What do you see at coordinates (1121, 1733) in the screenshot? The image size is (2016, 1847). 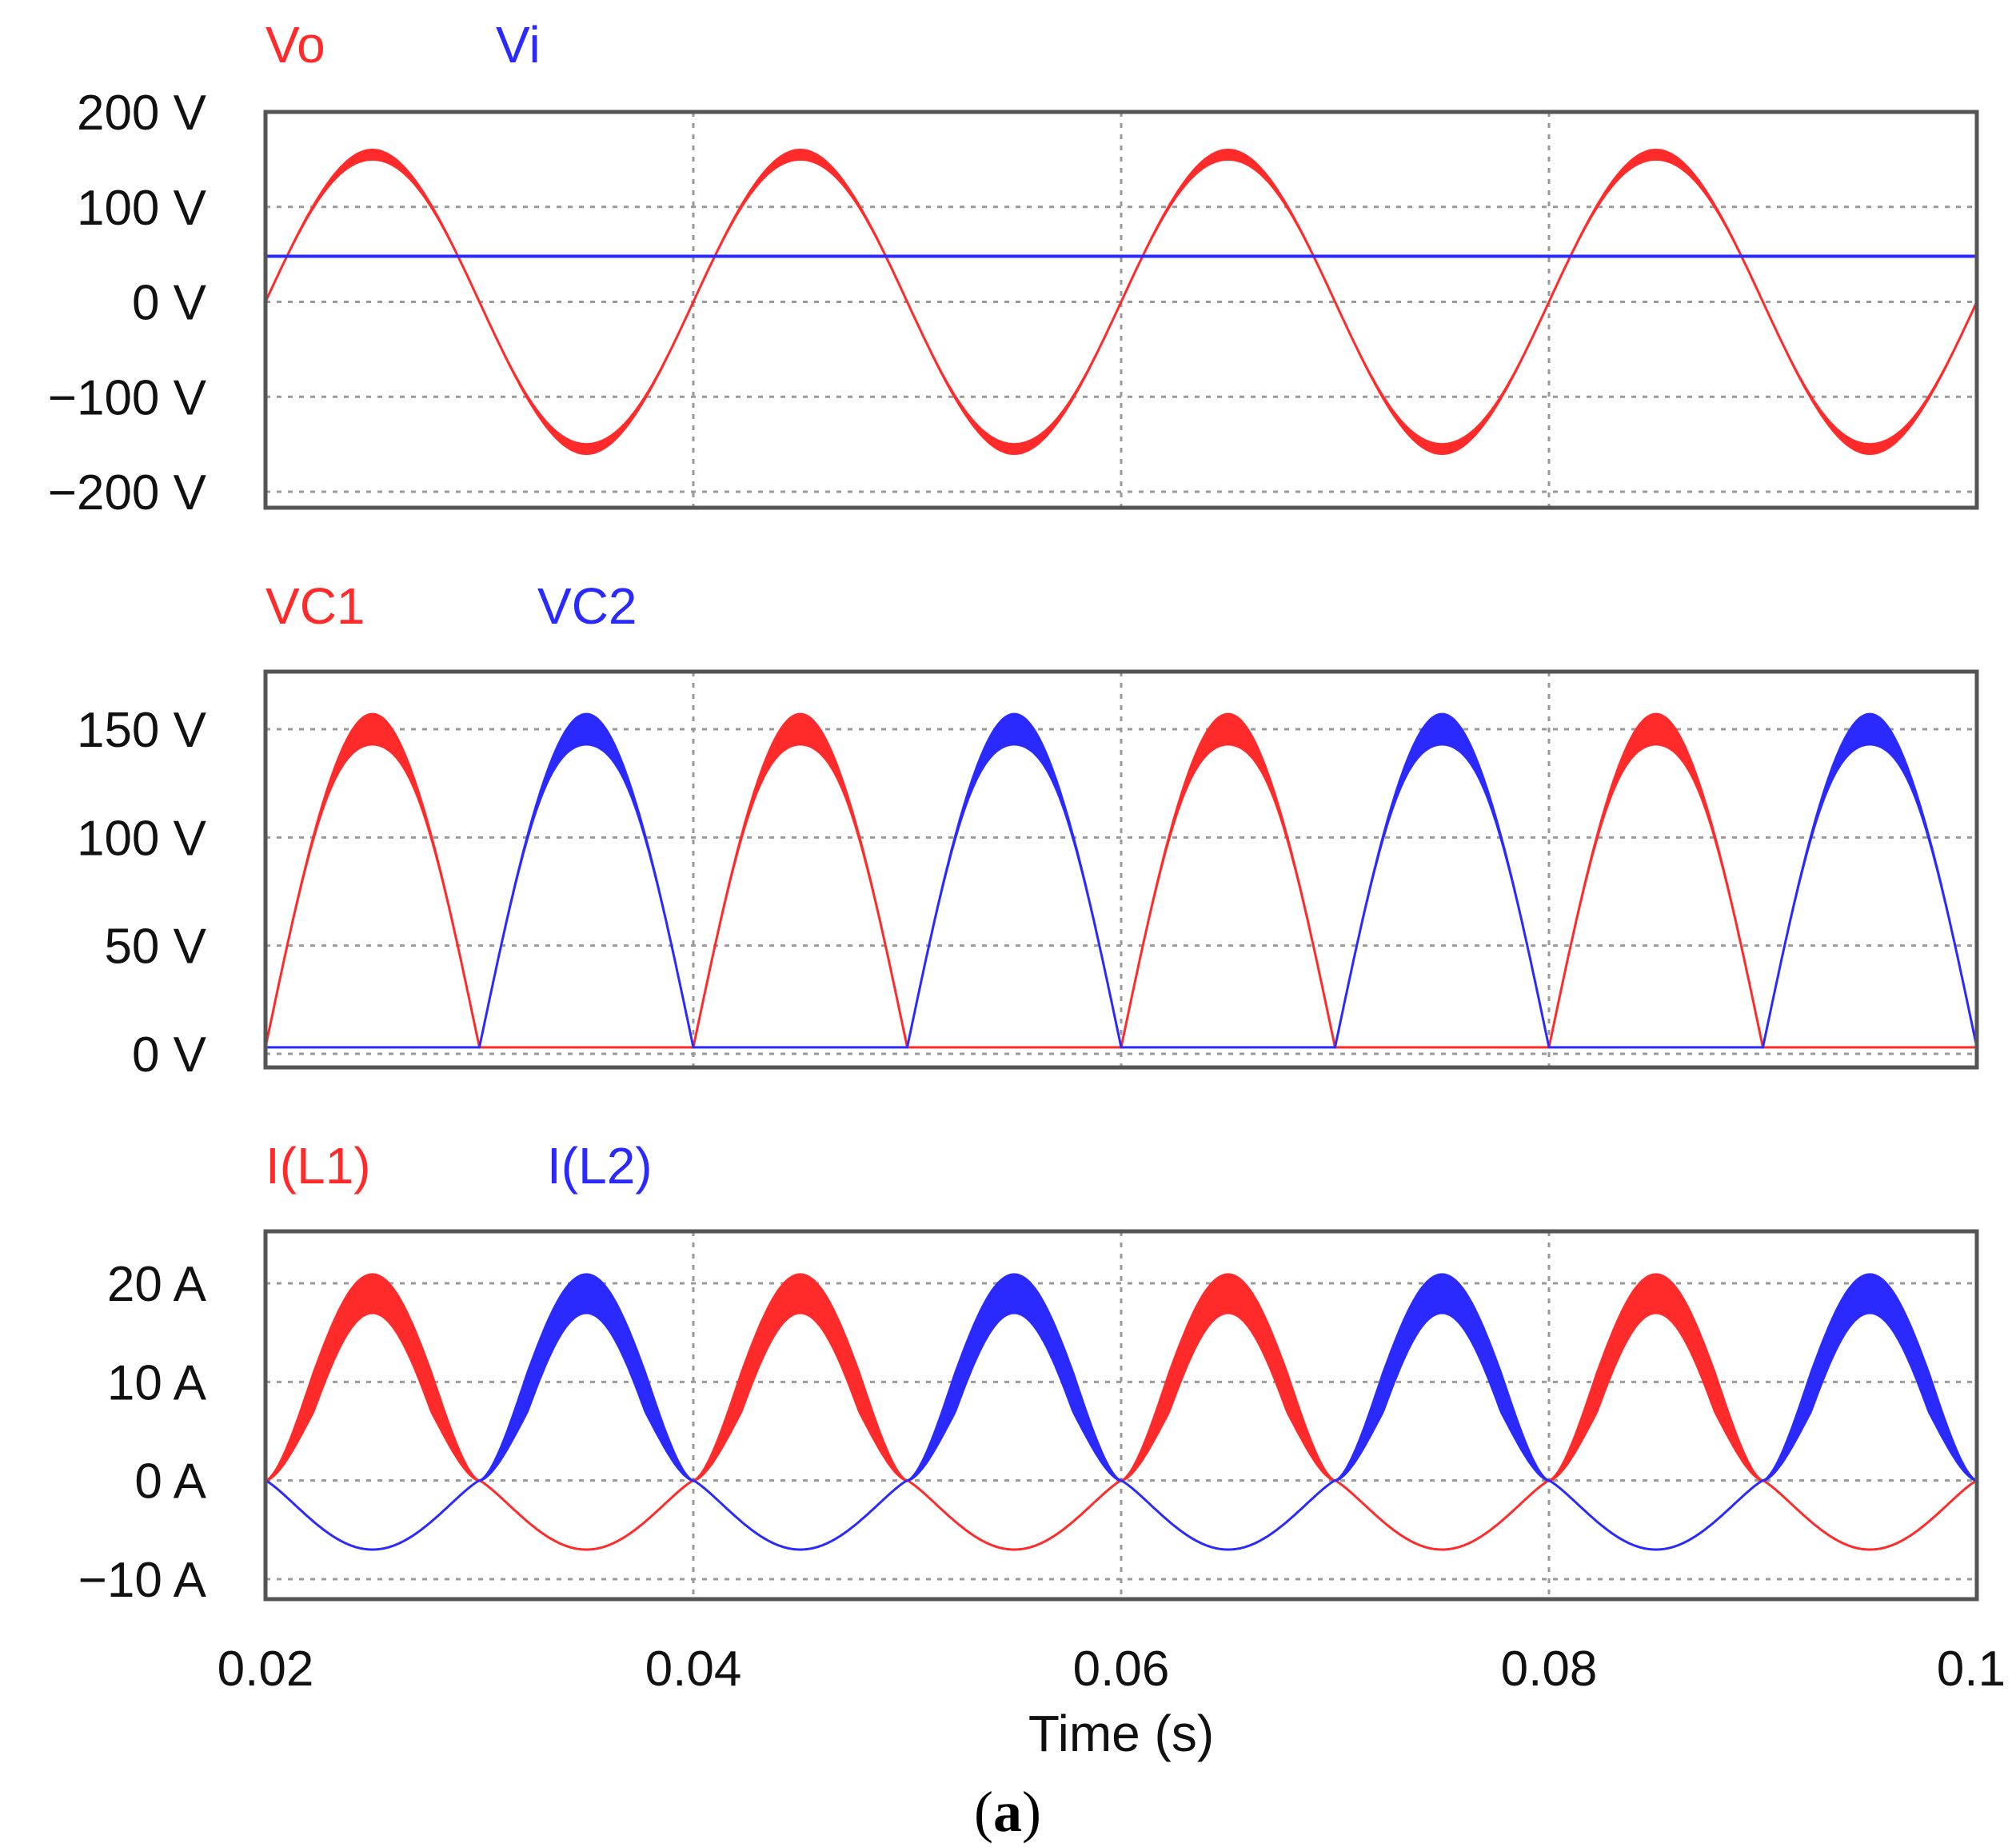 I see `x-axis-title: Time (s)` at bounding box center [1121, 1733].